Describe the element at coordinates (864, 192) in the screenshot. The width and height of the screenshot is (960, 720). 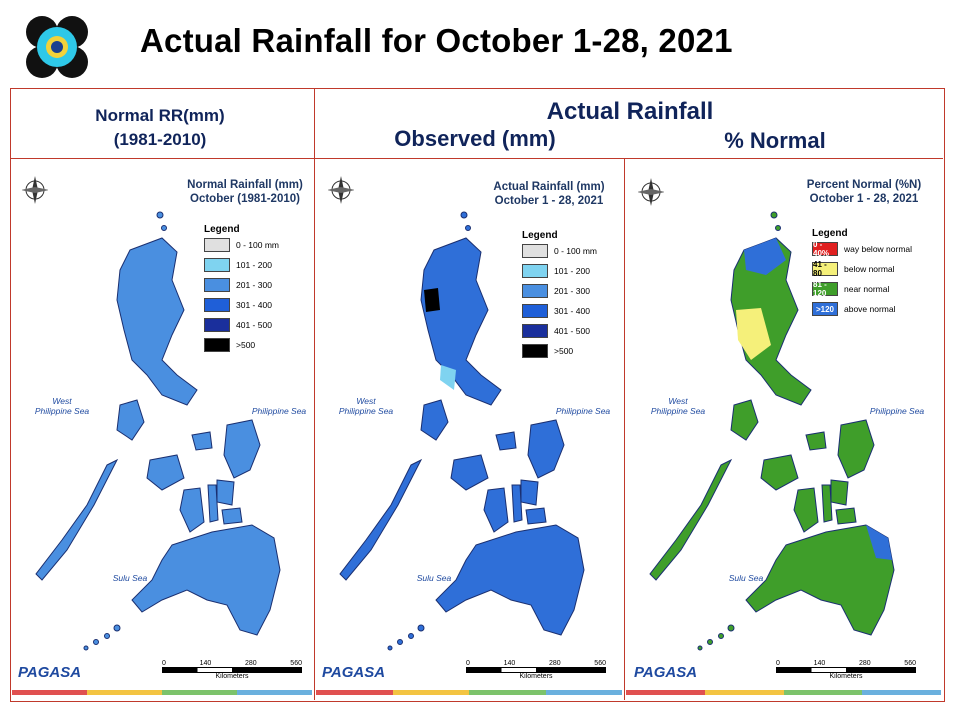
I see `map-title: Percent Normal (%N) October 1 - 28, 2021` at that location.